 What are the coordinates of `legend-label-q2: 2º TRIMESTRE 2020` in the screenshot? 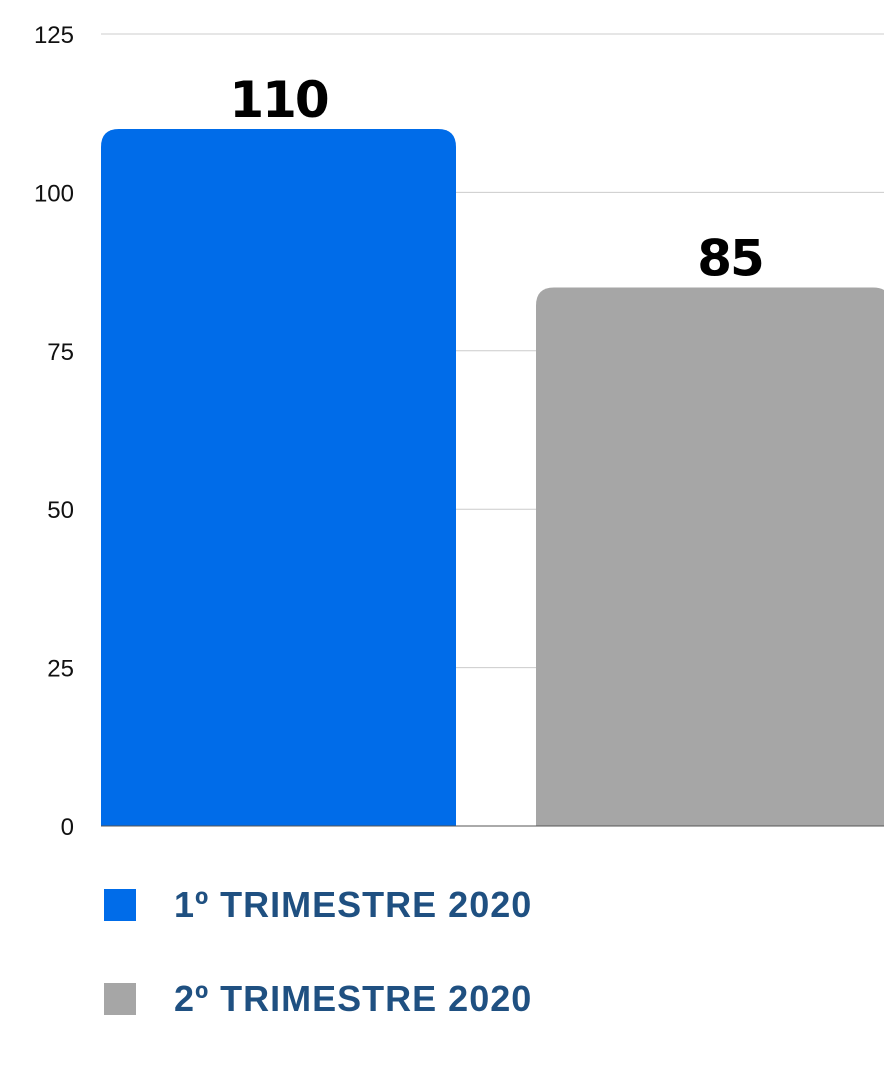 It's located at (353, 998).